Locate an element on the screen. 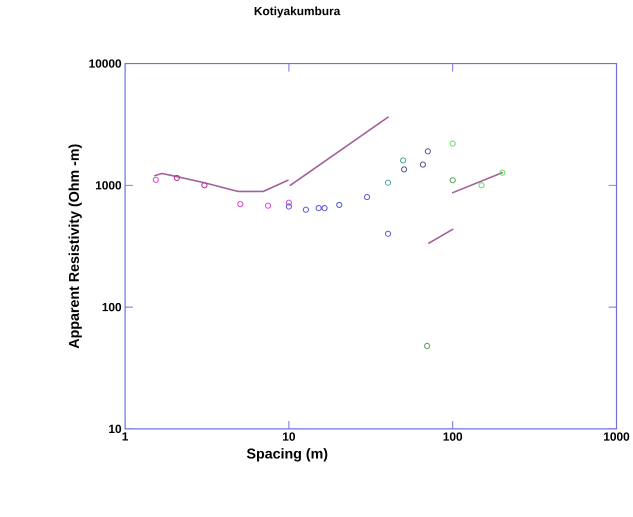  y-tick-label: 100 is located at coordinates (112, 307).